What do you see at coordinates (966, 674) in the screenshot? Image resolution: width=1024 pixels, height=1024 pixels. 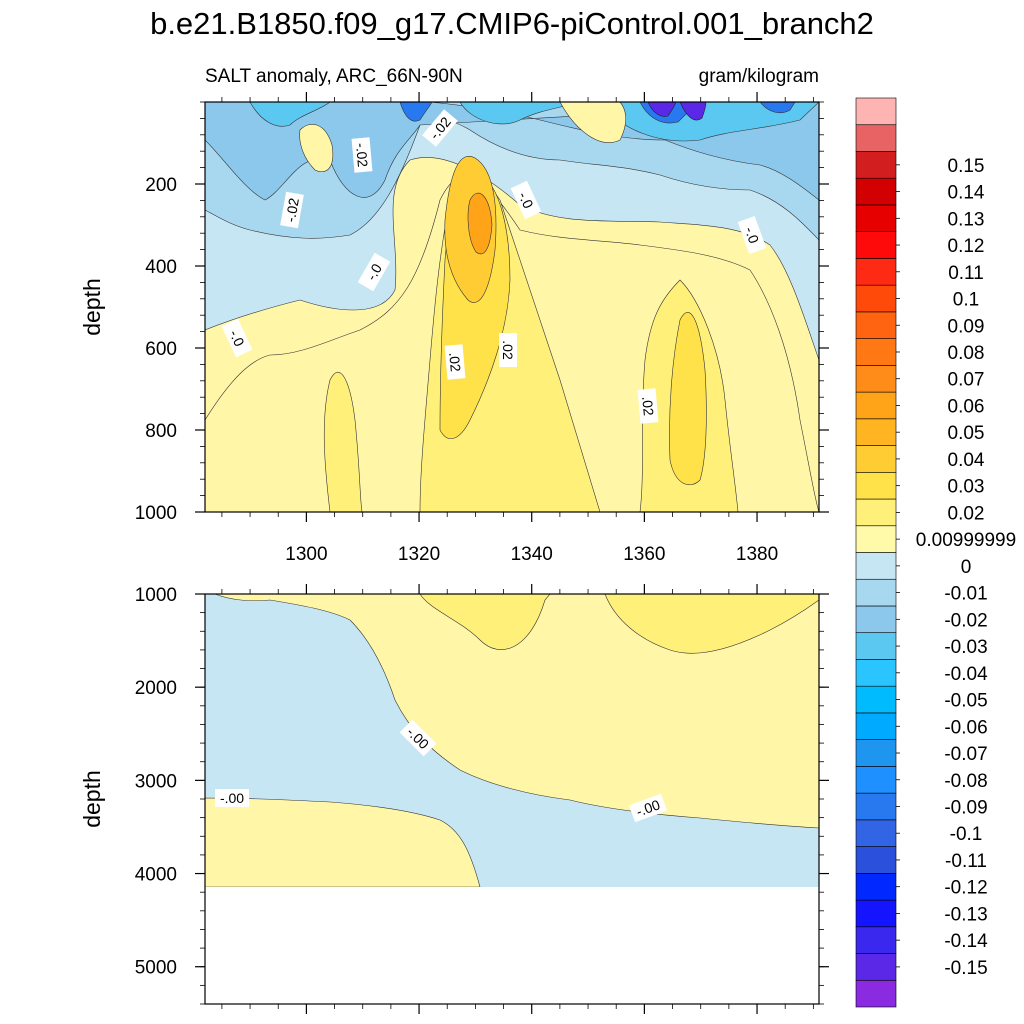 I see `colorbar-label-11: -0.04` at bounding box center [966, 674].